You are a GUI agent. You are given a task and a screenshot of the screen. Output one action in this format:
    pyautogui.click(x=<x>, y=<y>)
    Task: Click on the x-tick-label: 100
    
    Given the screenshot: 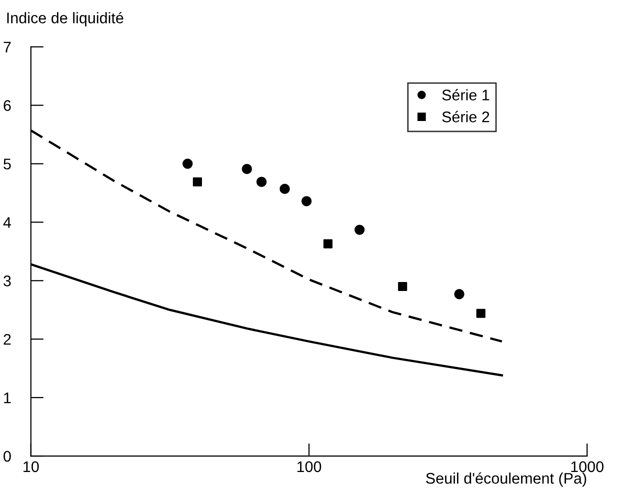 What is the action you would take?
    pyautogui.click(x=309, y=466)
    